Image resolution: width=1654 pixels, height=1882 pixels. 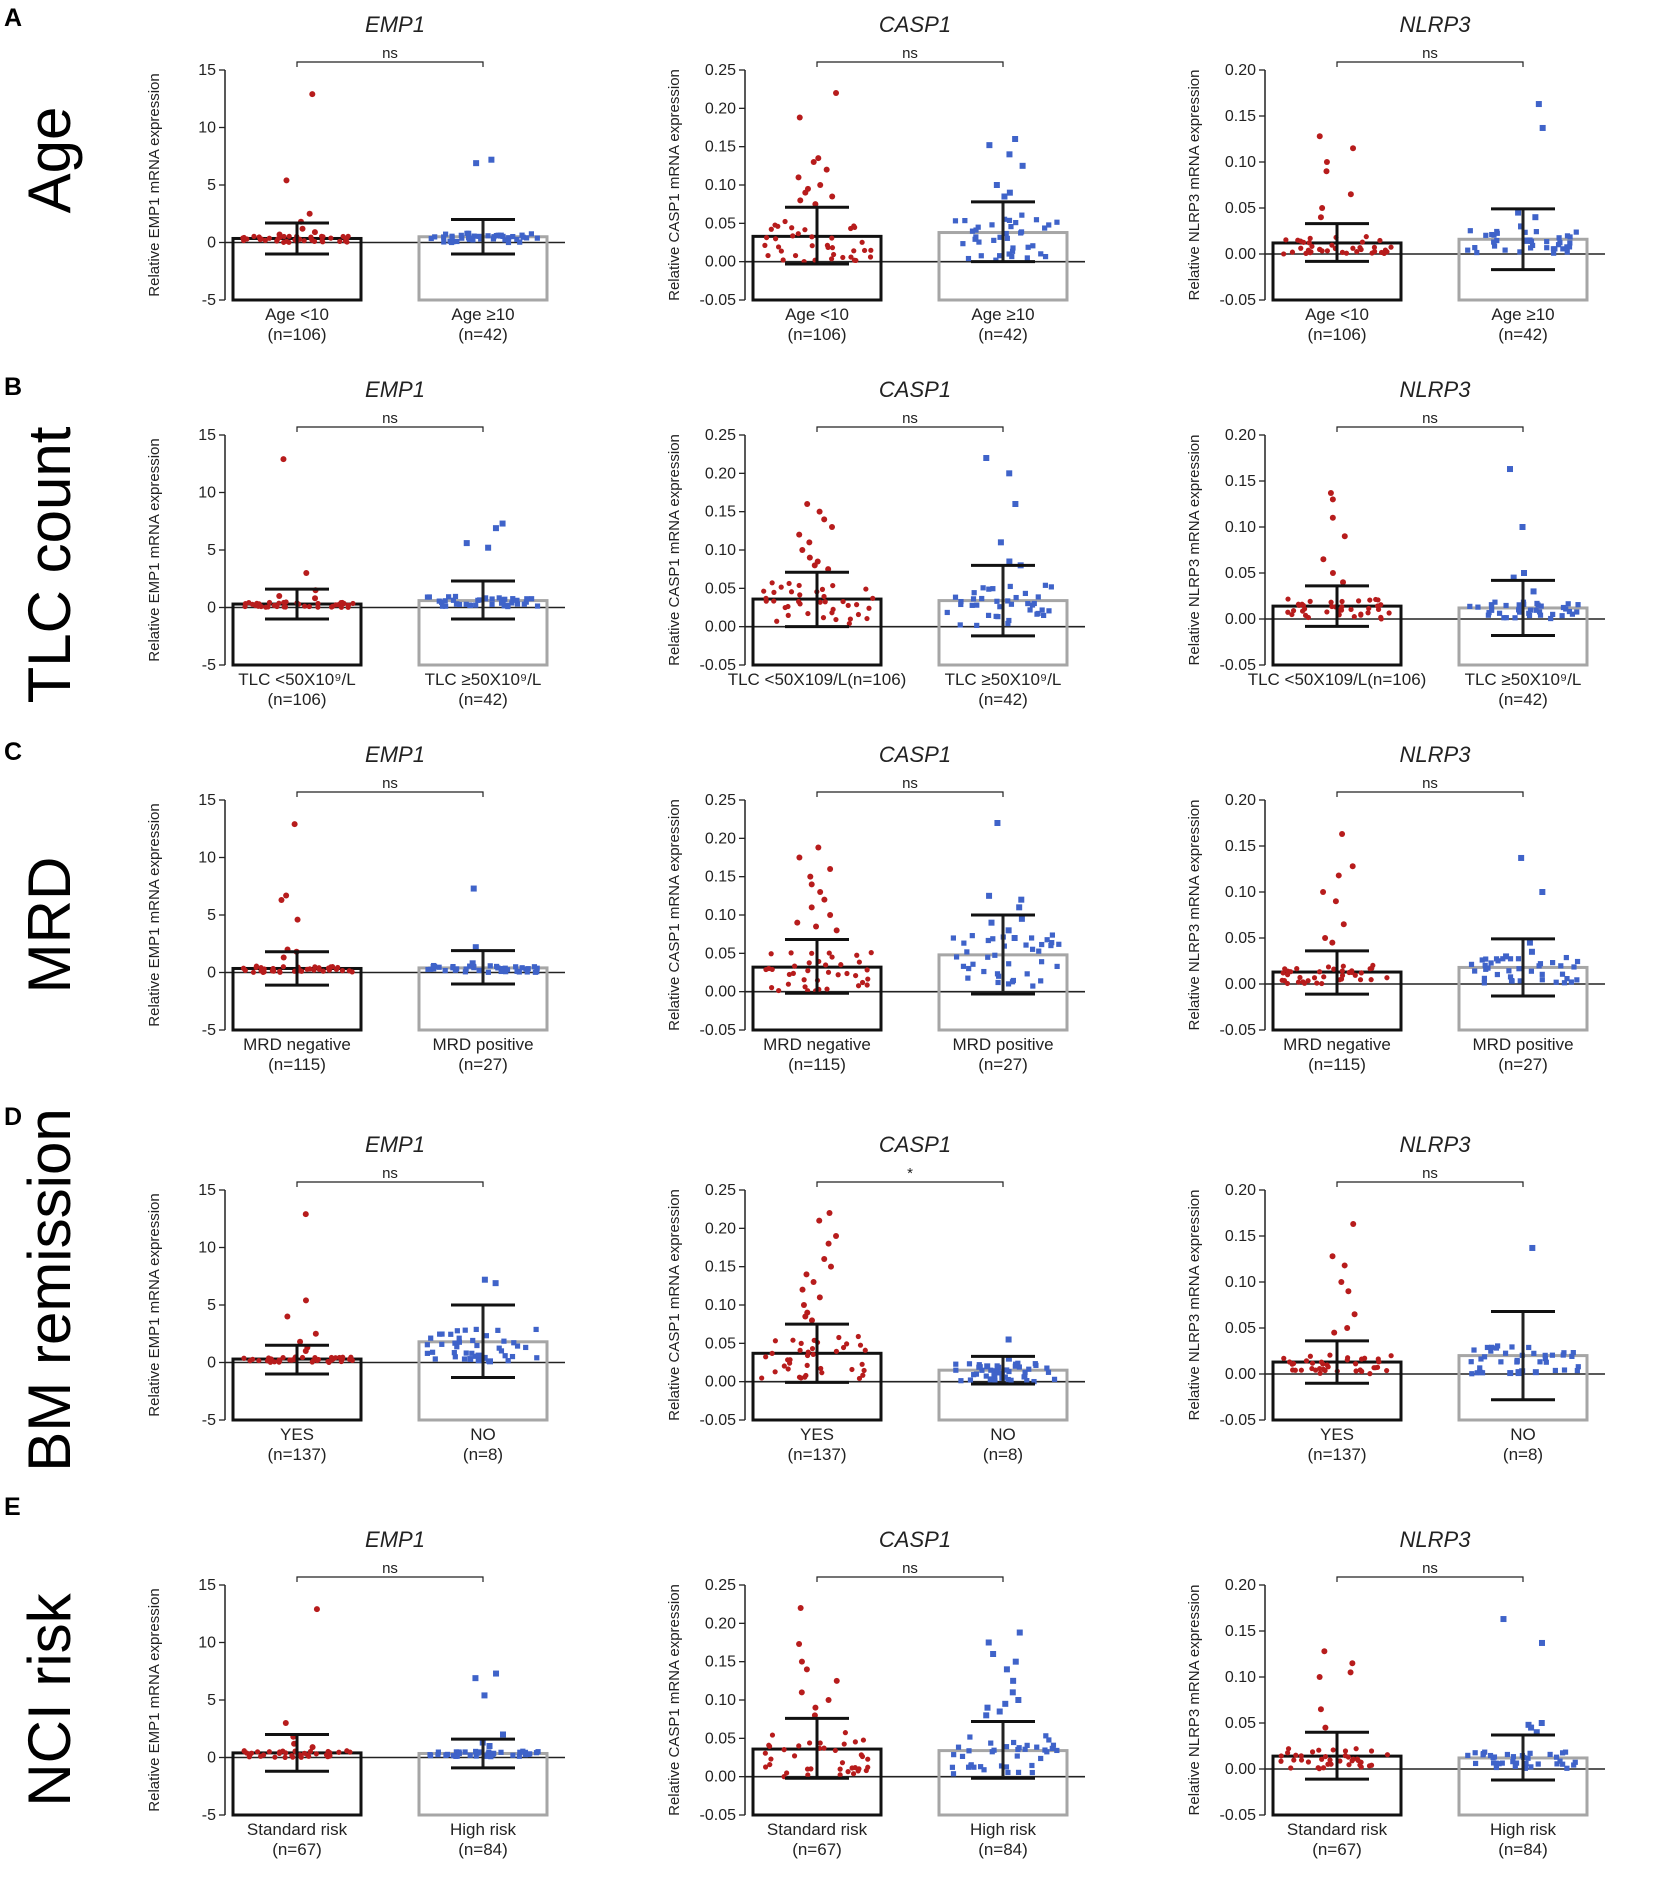 What do you see at coordinates (718, 665) in the screenshot?
I see `chart-b-casp1-ytick-label-0: -0.05` at bounding box center [718, 665].